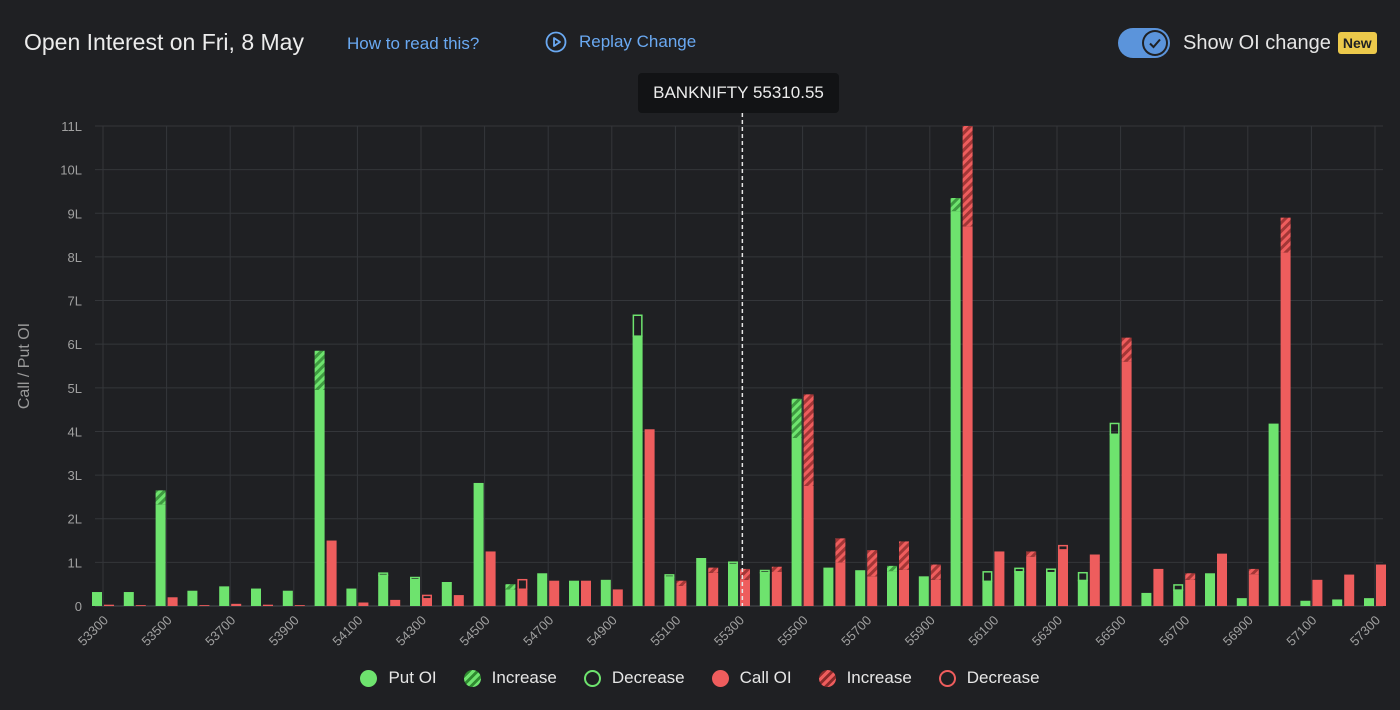 The image size is (1400, 710). What do you see at coordinates (413, 43) in the screenshot?
I see `how-to-read-link: How to read this?` at bounding box center [413, 43].